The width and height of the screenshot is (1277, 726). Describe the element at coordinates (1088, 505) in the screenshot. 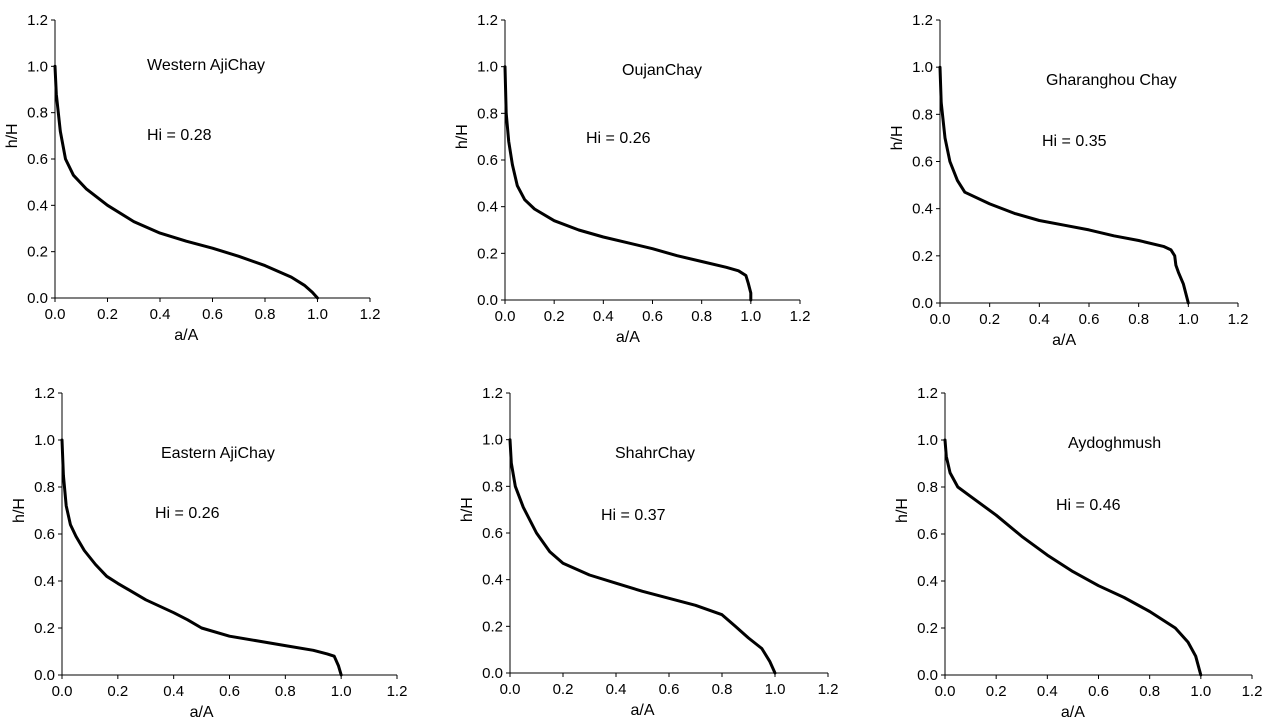

I see `hi-value-label: Hi = 0.46` at that location.